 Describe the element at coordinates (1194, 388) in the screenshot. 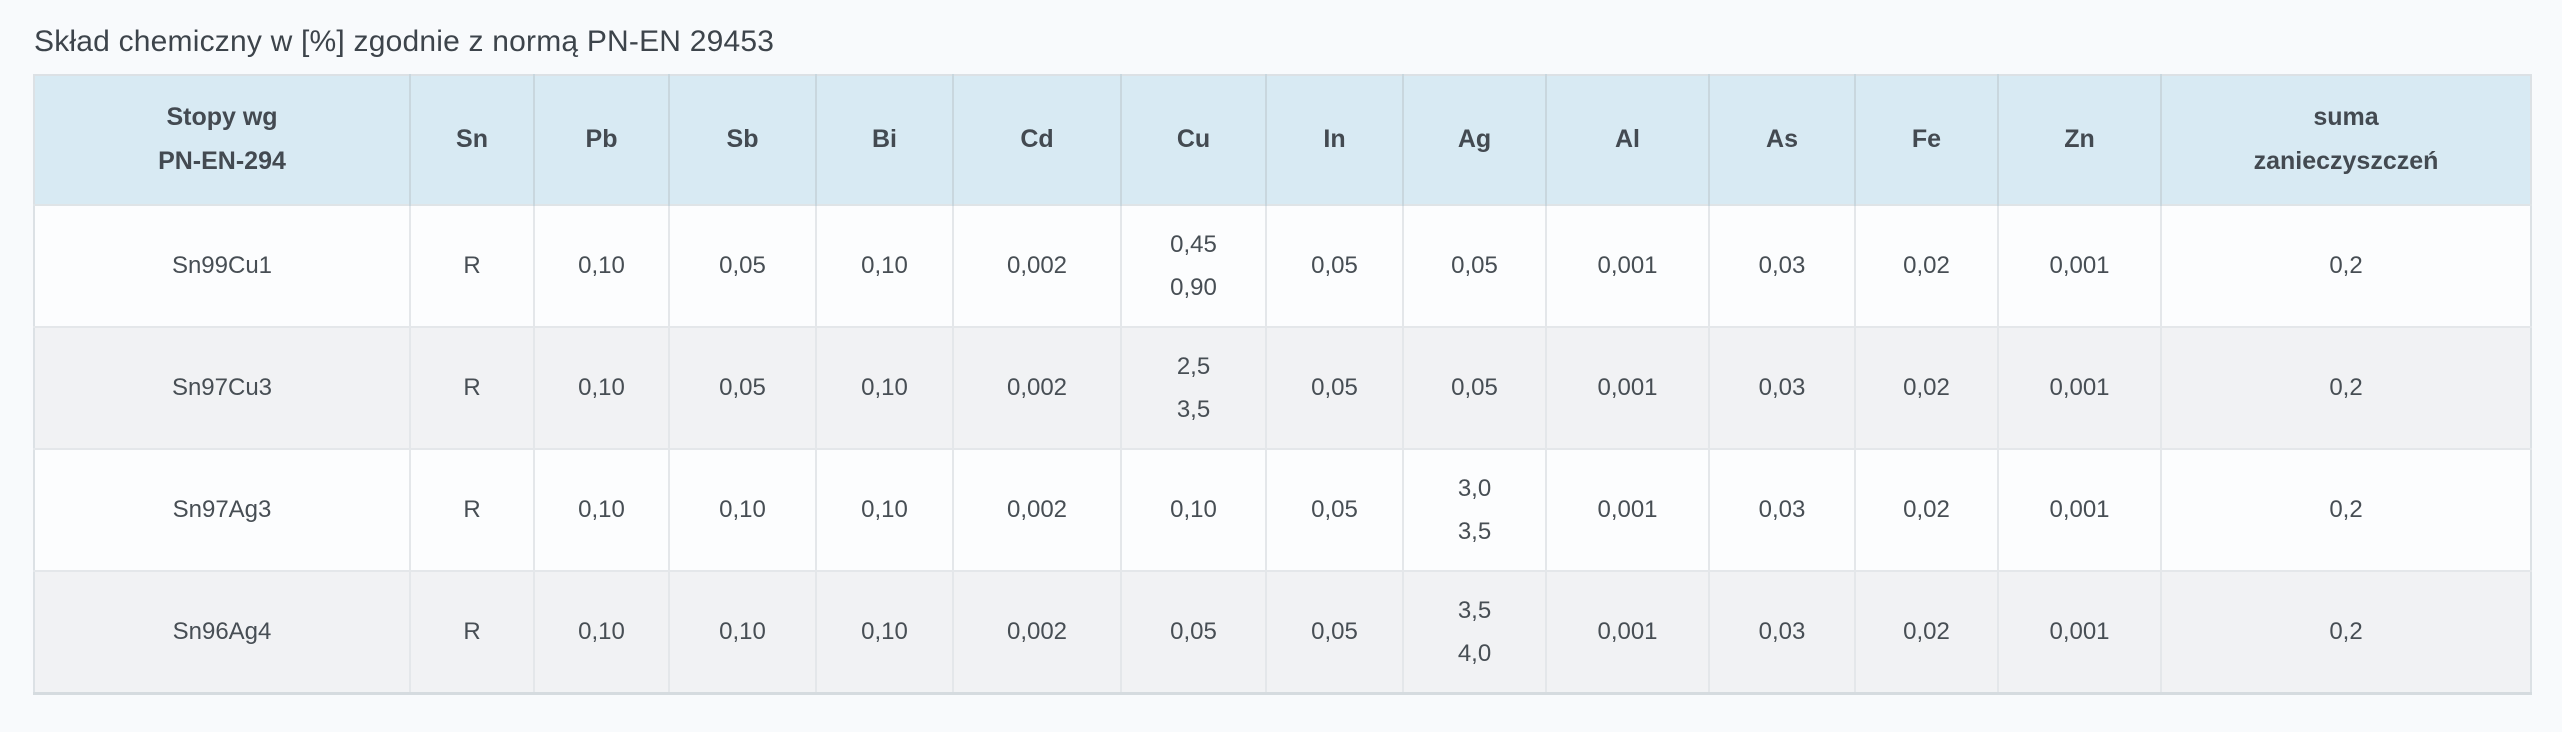

I see `table-cell: 2,5 3,5` at that location.